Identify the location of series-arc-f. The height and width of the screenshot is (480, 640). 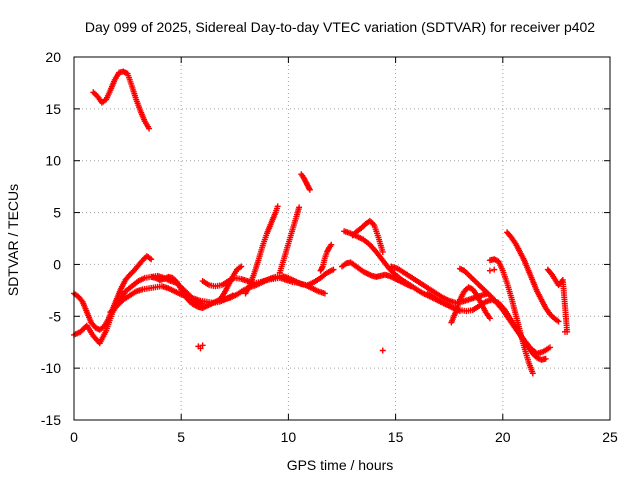
(279, 284).